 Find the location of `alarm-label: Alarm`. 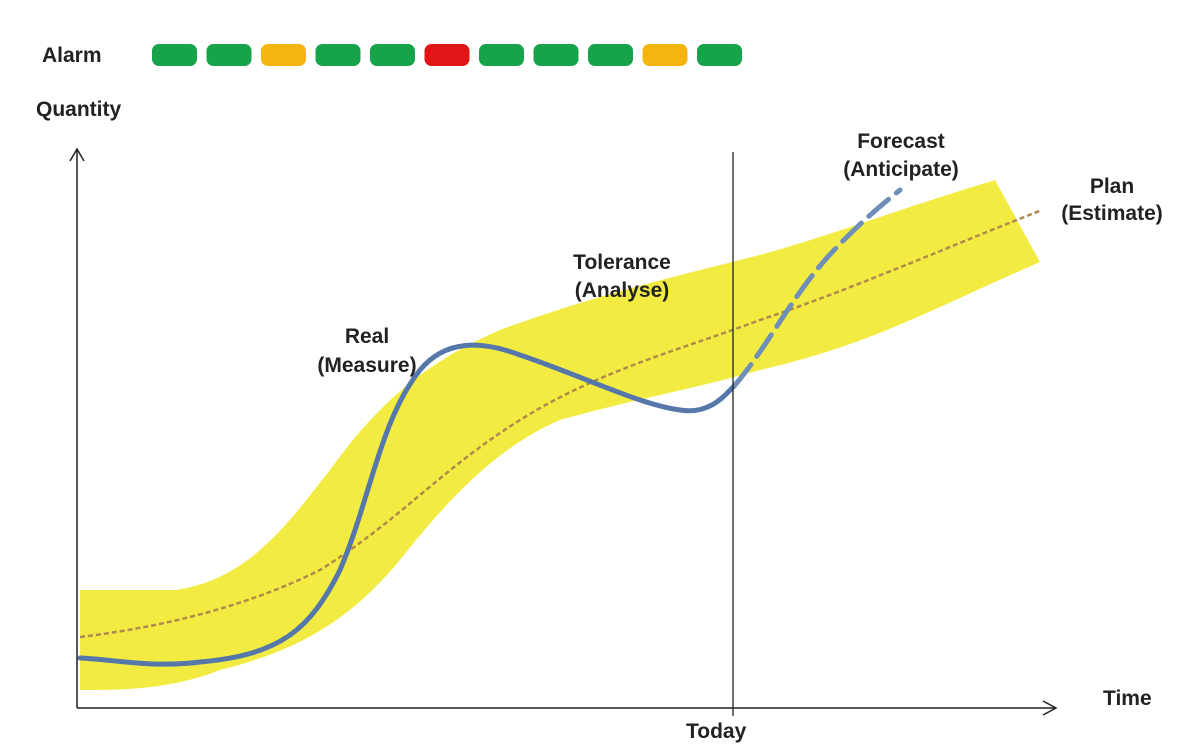

alarm-label: Alarm is located at coordinates (72, 55).